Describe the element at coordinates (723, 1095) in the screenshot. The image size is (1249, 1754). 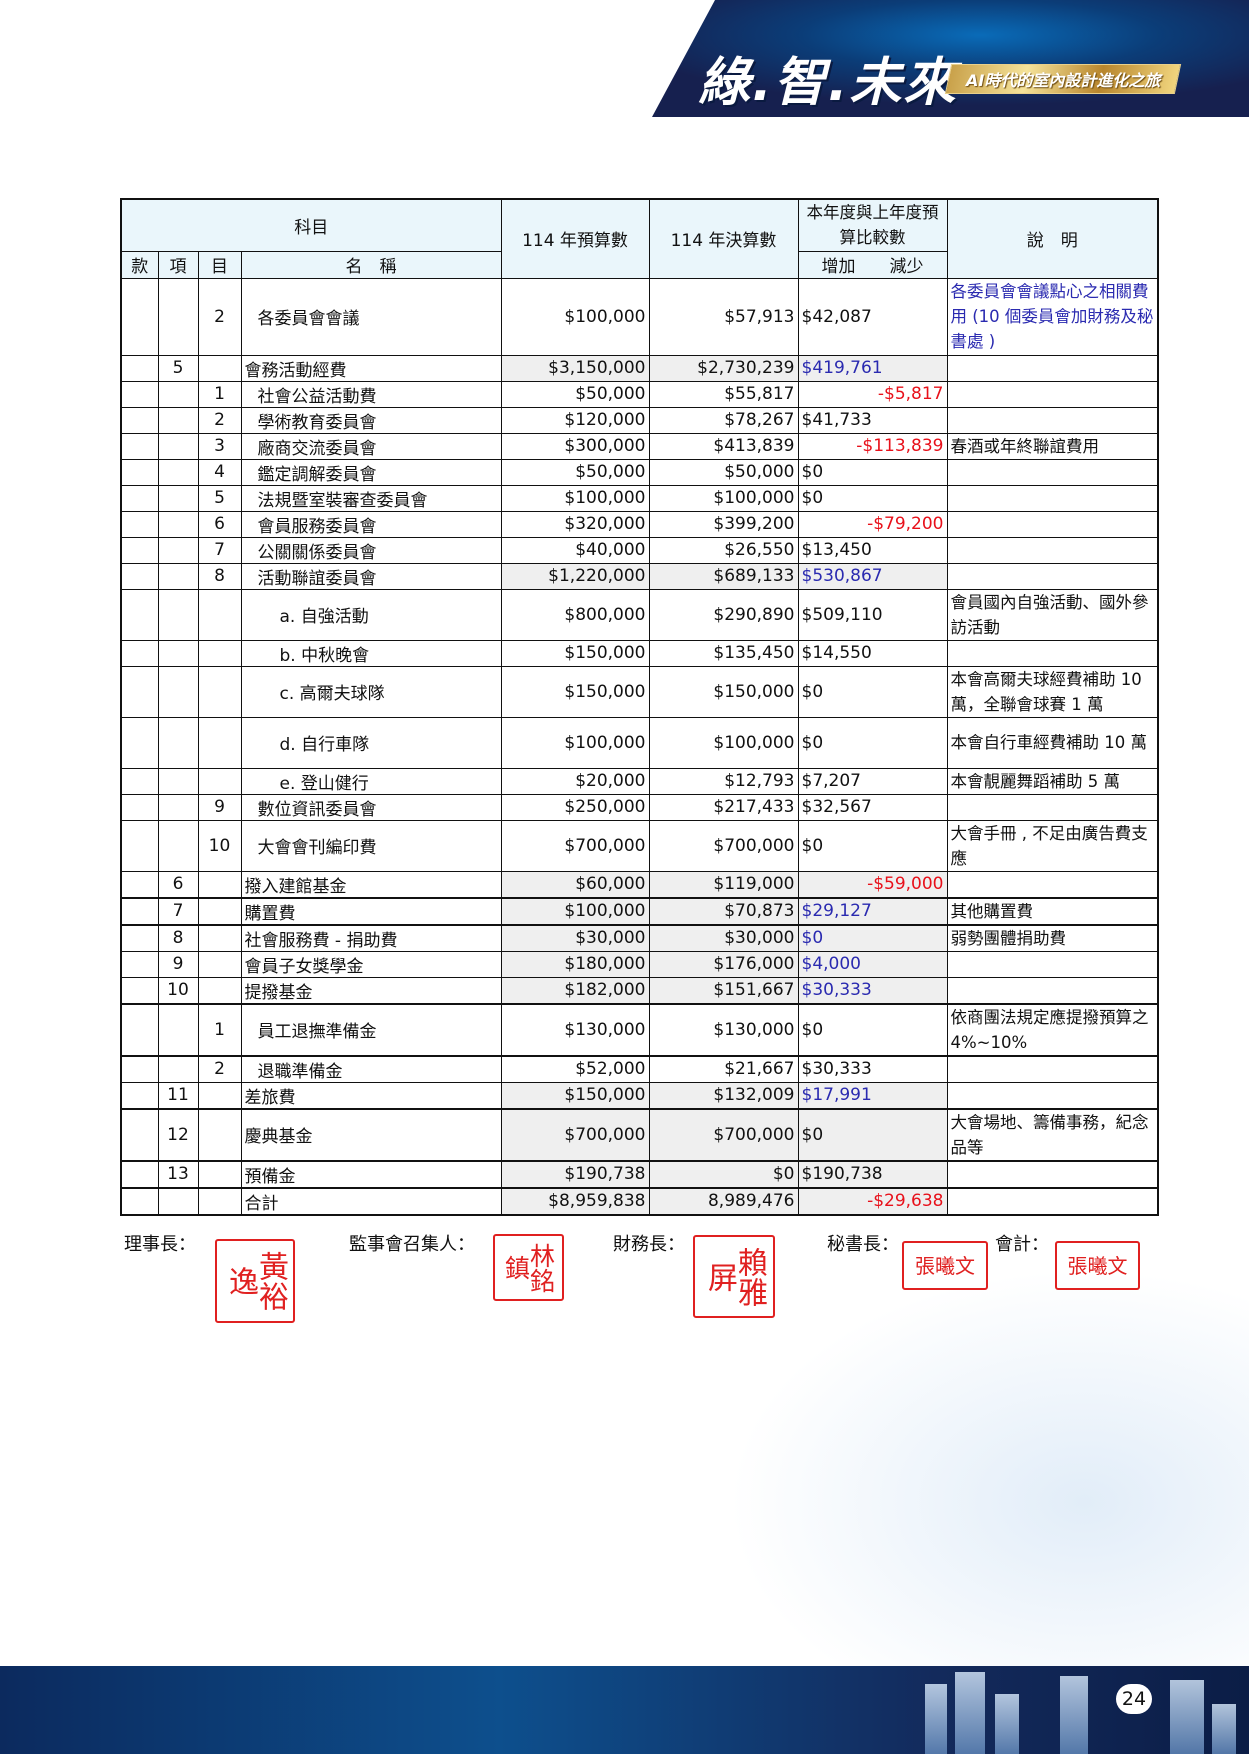
I see `cell-actual: $132,009` at that location.